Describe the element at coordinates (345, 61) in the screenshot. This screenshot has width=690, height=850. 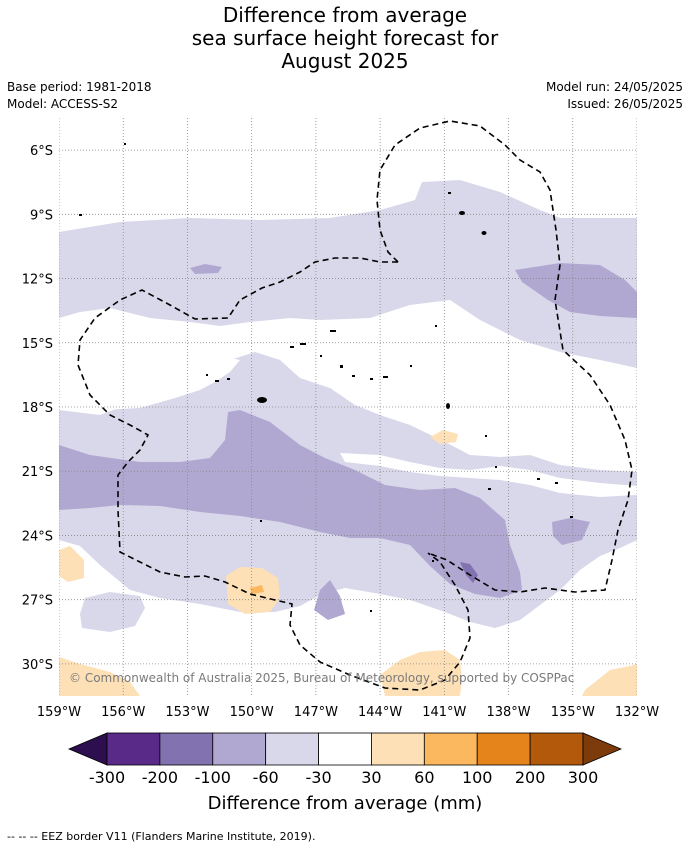
I see `title-line-3: August 2025` at that location.